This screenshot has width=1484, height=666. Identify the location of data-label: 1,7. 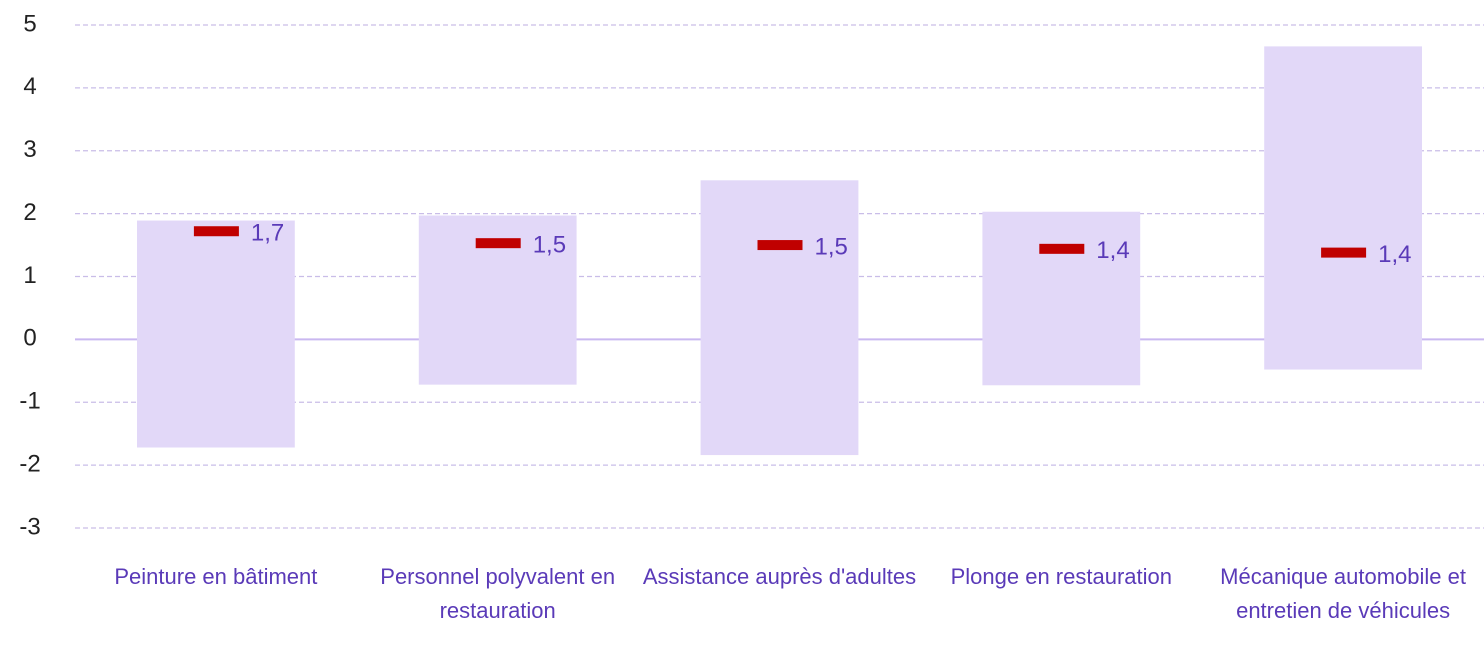
(267, 233).